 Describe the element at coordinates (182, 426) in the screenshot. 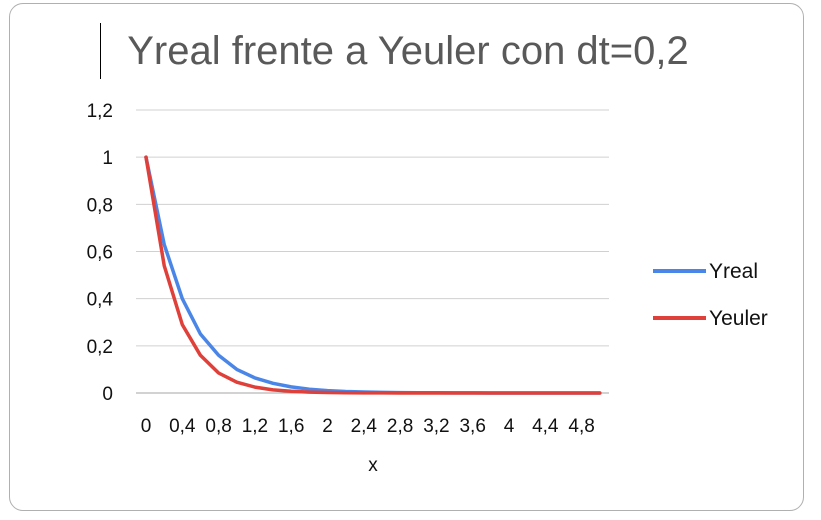

I see `x-tick-label: 0,4` at that location.